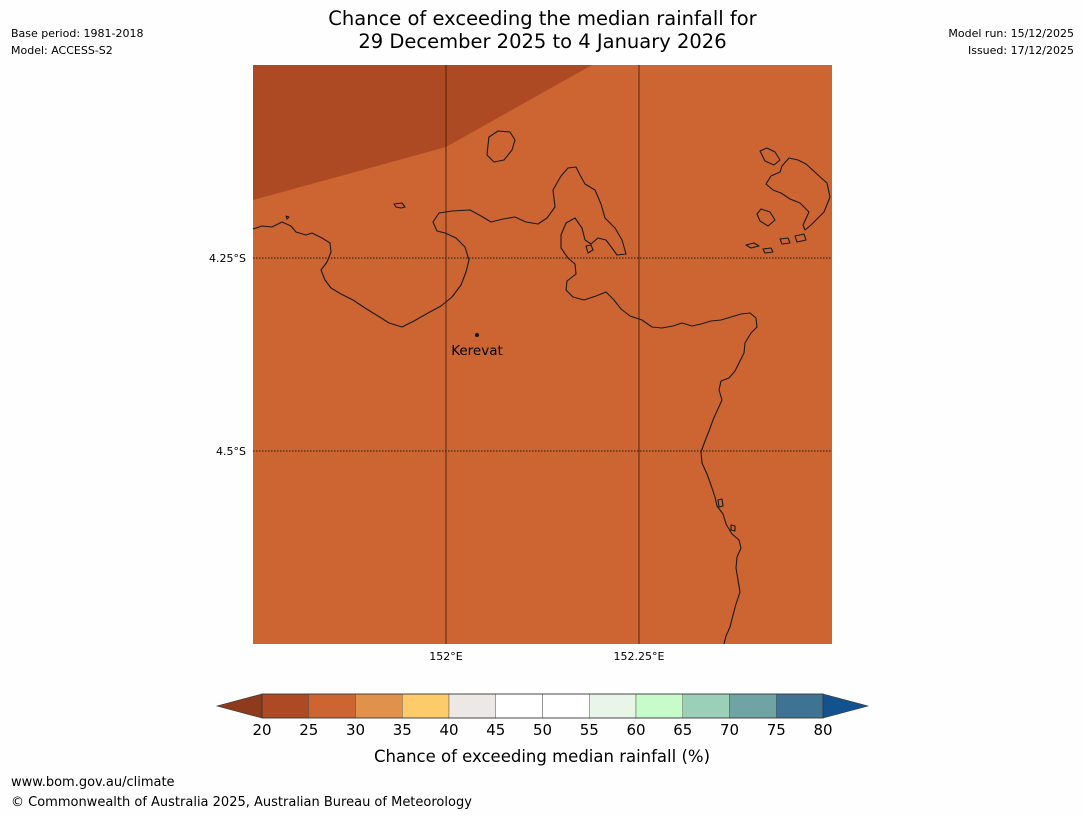 The image size is (1085, 816). I want to click on model-run: Model run: 15/12/2025, so click(1011, 33).